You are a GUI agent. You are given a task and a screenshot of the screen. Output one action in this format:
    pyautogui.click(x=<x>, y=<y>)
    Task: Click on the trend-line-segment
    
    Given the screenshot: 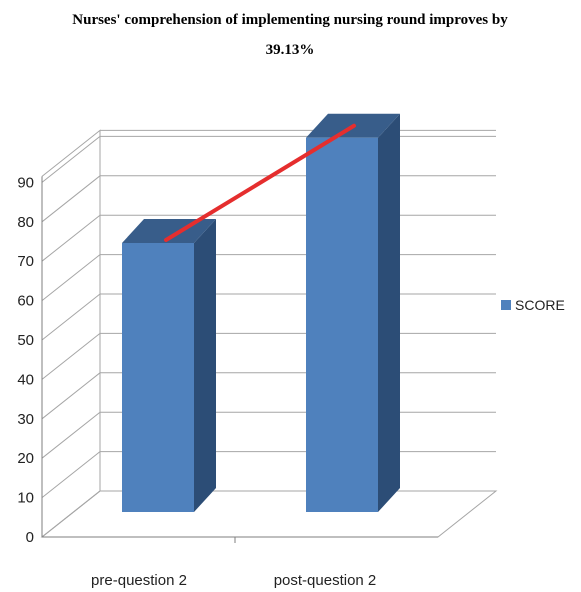 What is the action you would take?
    pyautogui.click(x=260, y=182)
    